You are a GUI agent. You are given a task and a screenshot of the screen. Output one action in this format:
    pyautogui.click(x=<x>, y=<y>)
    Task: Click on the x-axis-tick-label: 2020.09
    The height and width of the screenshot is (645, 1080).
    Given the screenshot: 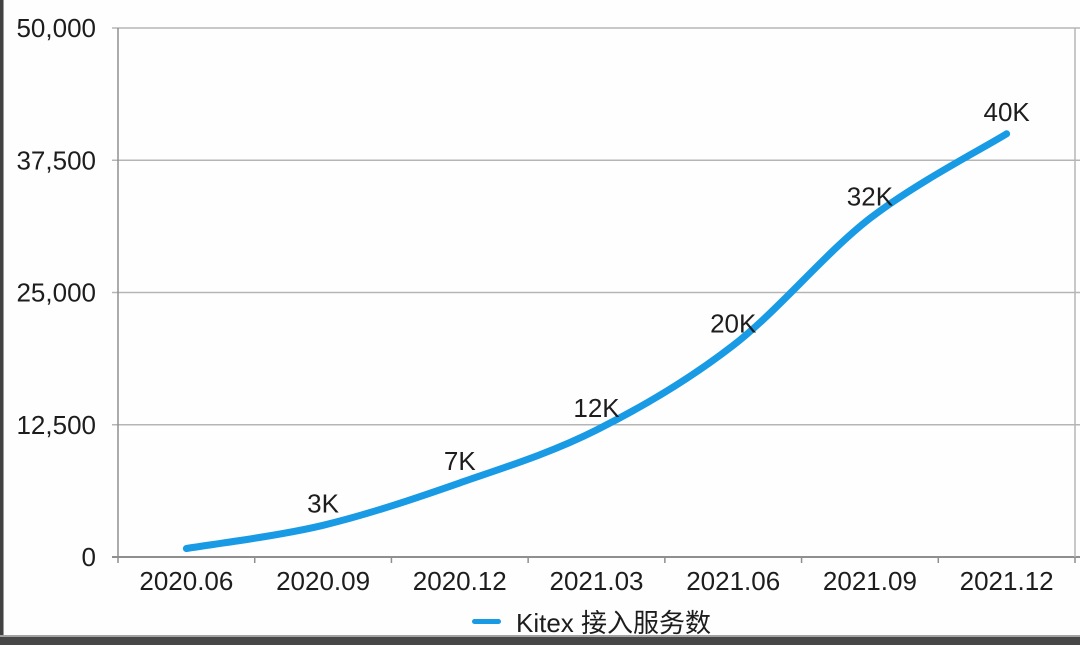 What is the action you would take?
    pyautogui.click(x=323, y=581)
    